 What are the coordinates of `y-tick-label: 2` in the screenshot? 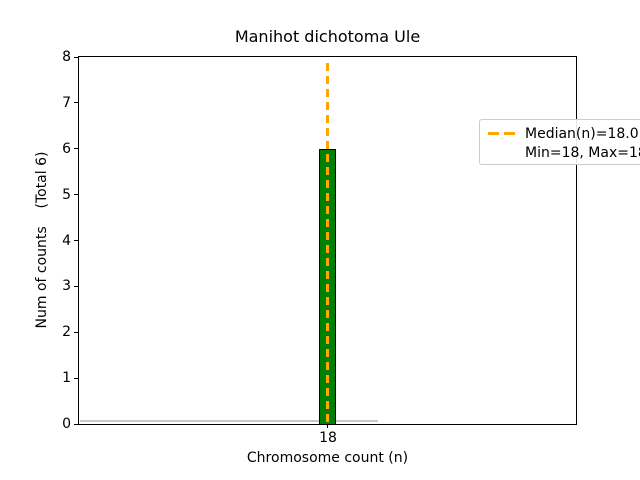 It's located at (66, 332).